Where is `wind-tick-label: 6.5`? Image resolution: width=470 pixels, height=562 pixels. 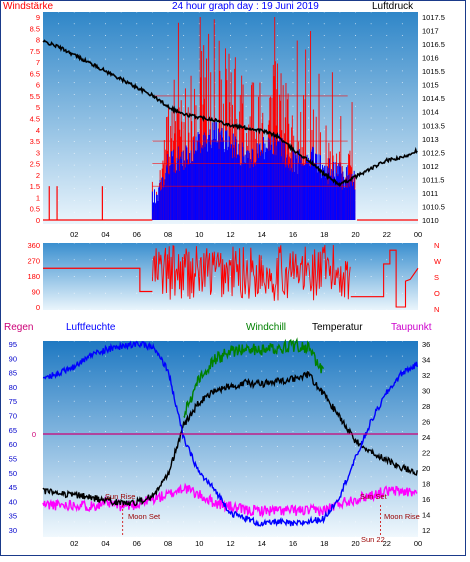 wind-tick-label: 6.5 is located at coordinates (35, 73).